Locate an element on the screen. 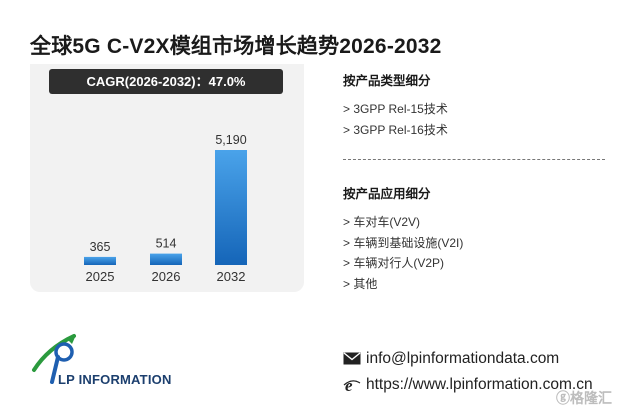 The height and width of the screenshot is (415, 630). category-label: 2026 is located at coordinates (166, 276).